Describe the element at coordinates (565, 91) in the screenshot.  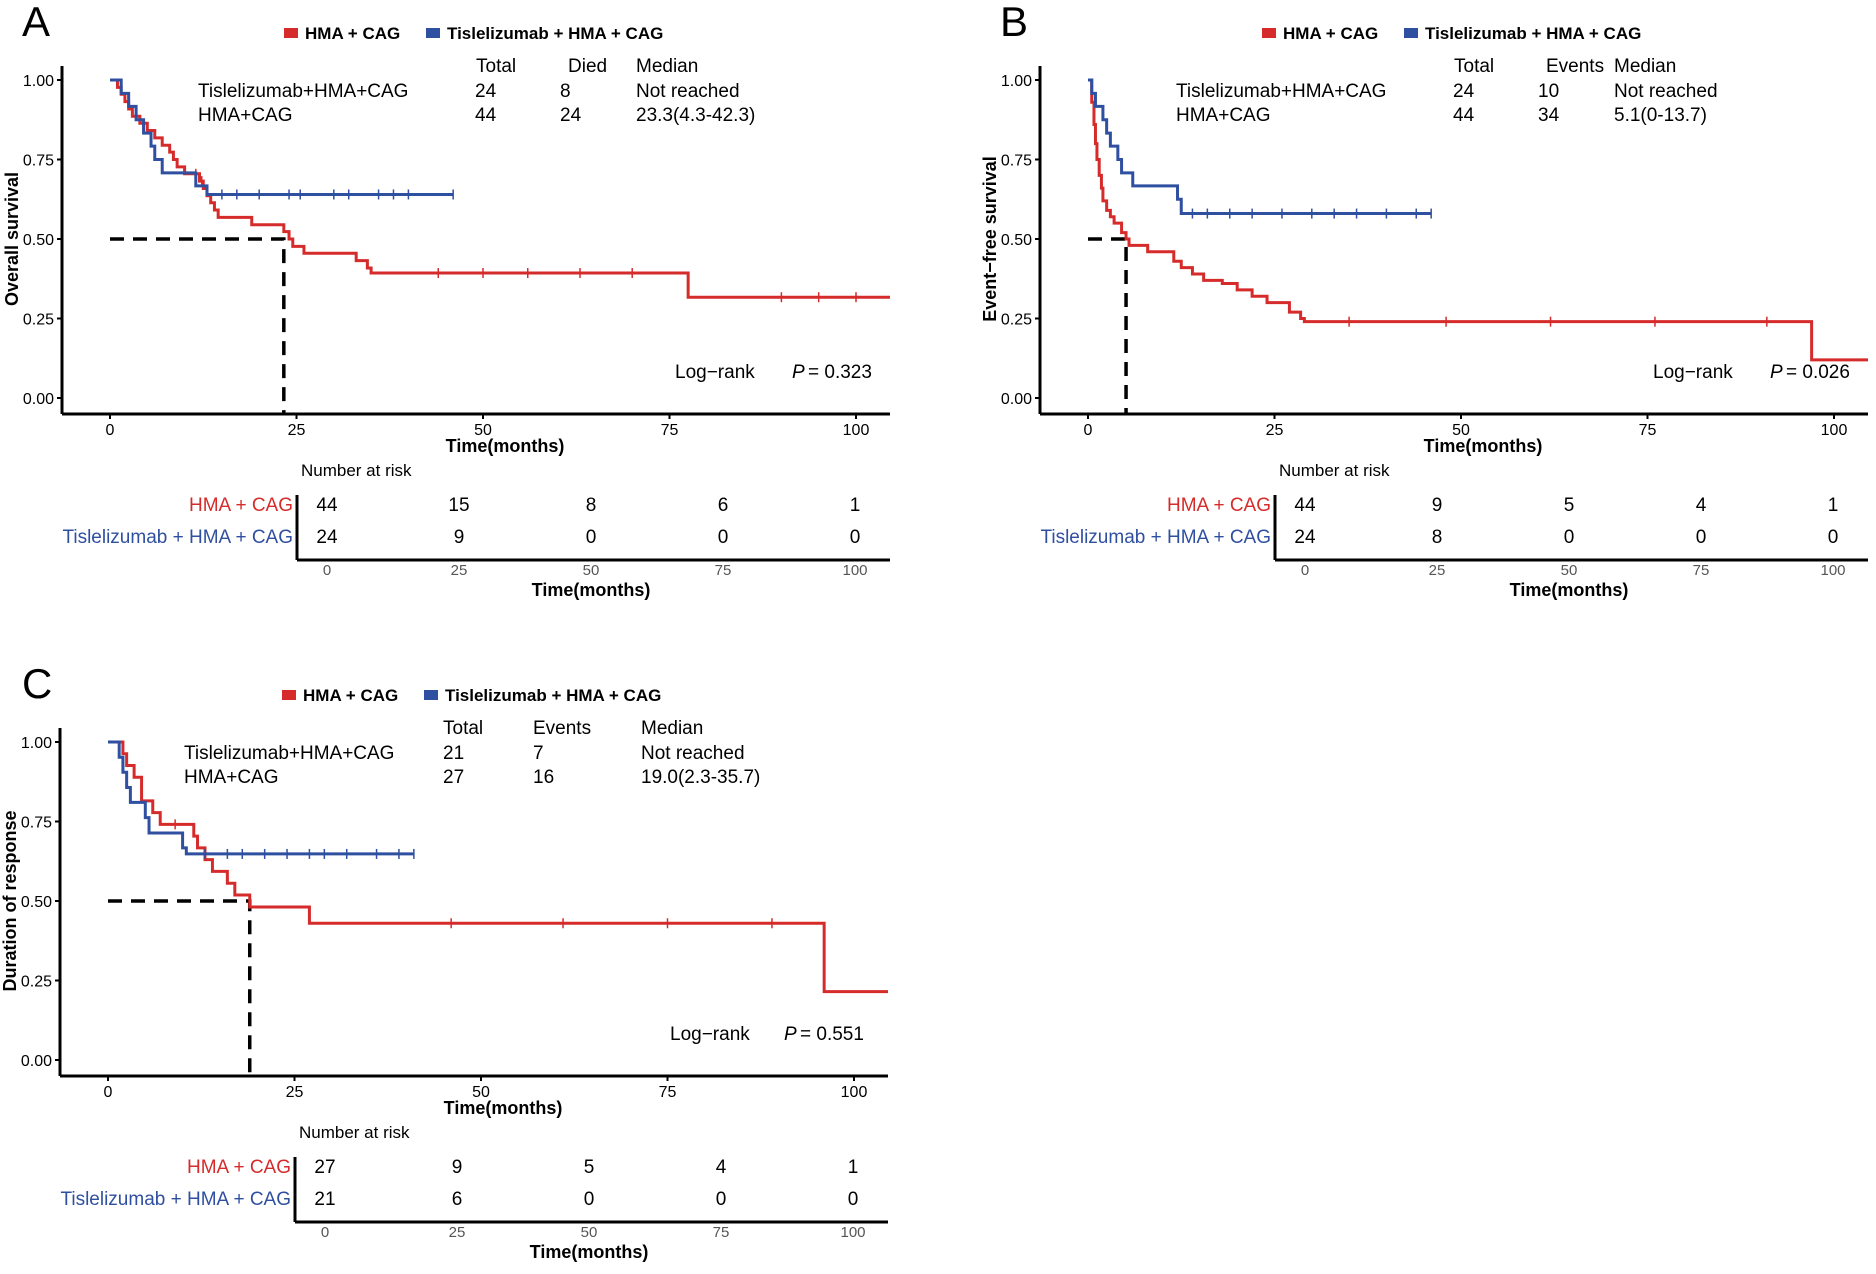
I see `summary-row-count: 8` at that location.